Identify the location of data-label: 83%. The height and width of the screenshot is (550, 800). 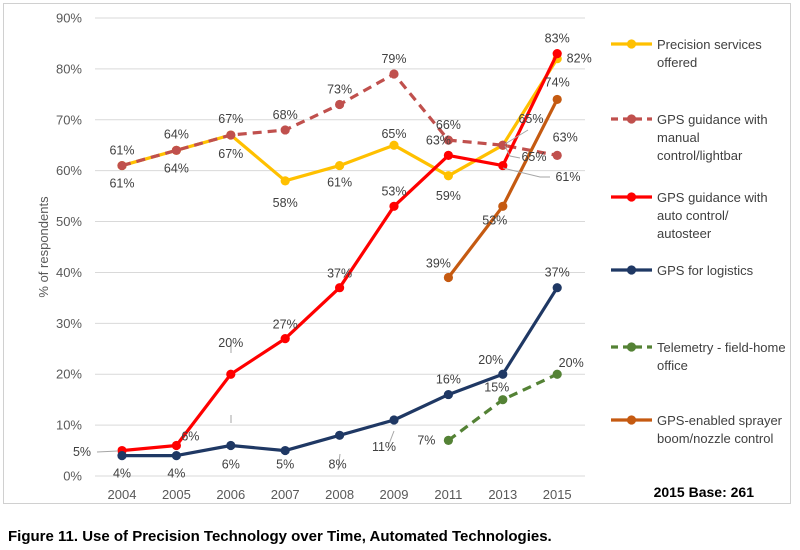
(557, 39).